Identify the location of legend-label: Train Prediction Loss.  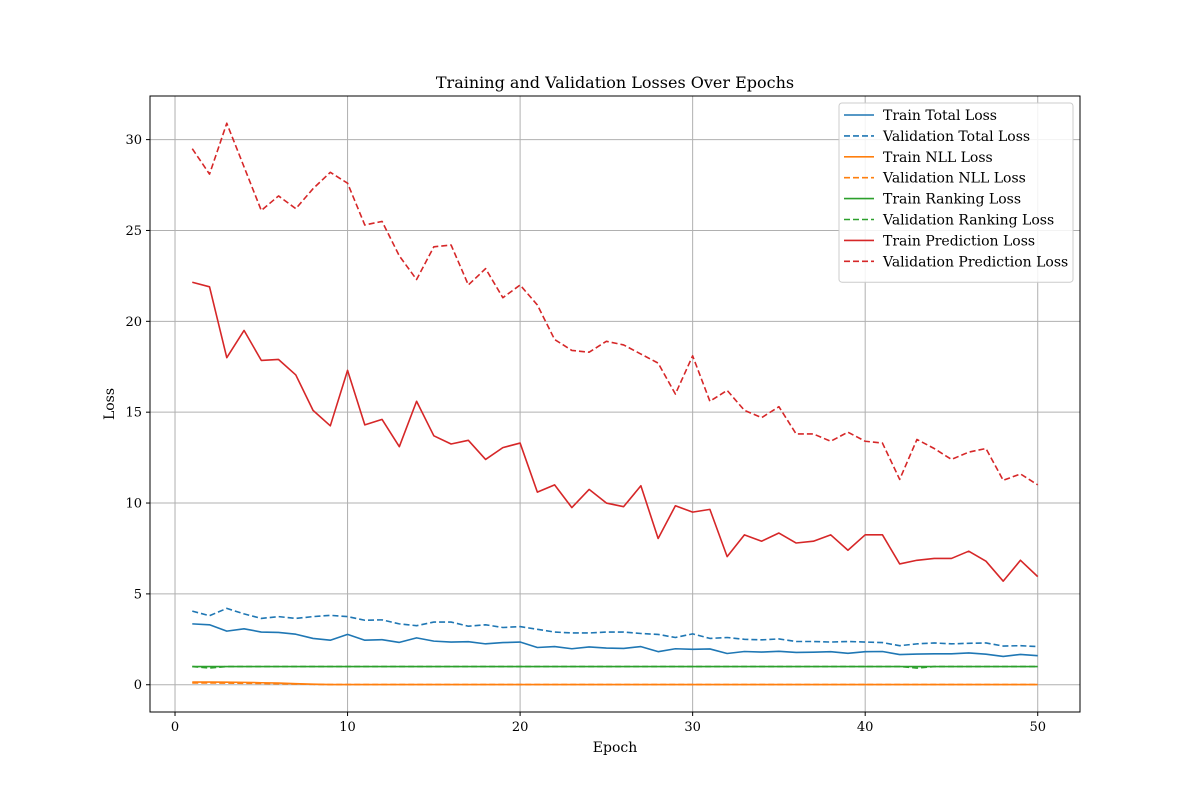
(959, 241).